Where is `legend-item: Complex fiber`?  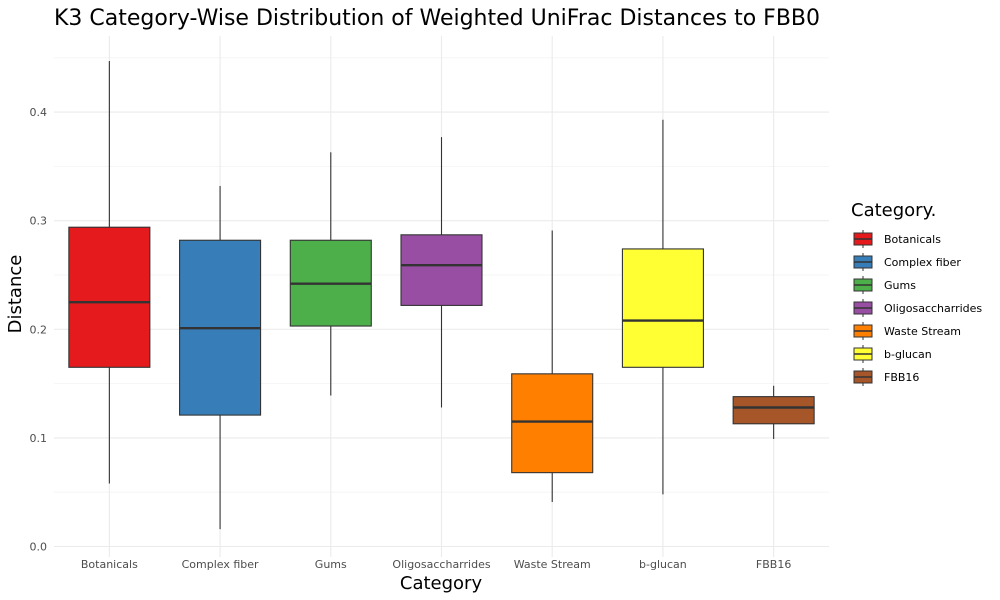 legend-item: Complex fiber is located at coordinates (907, 262).